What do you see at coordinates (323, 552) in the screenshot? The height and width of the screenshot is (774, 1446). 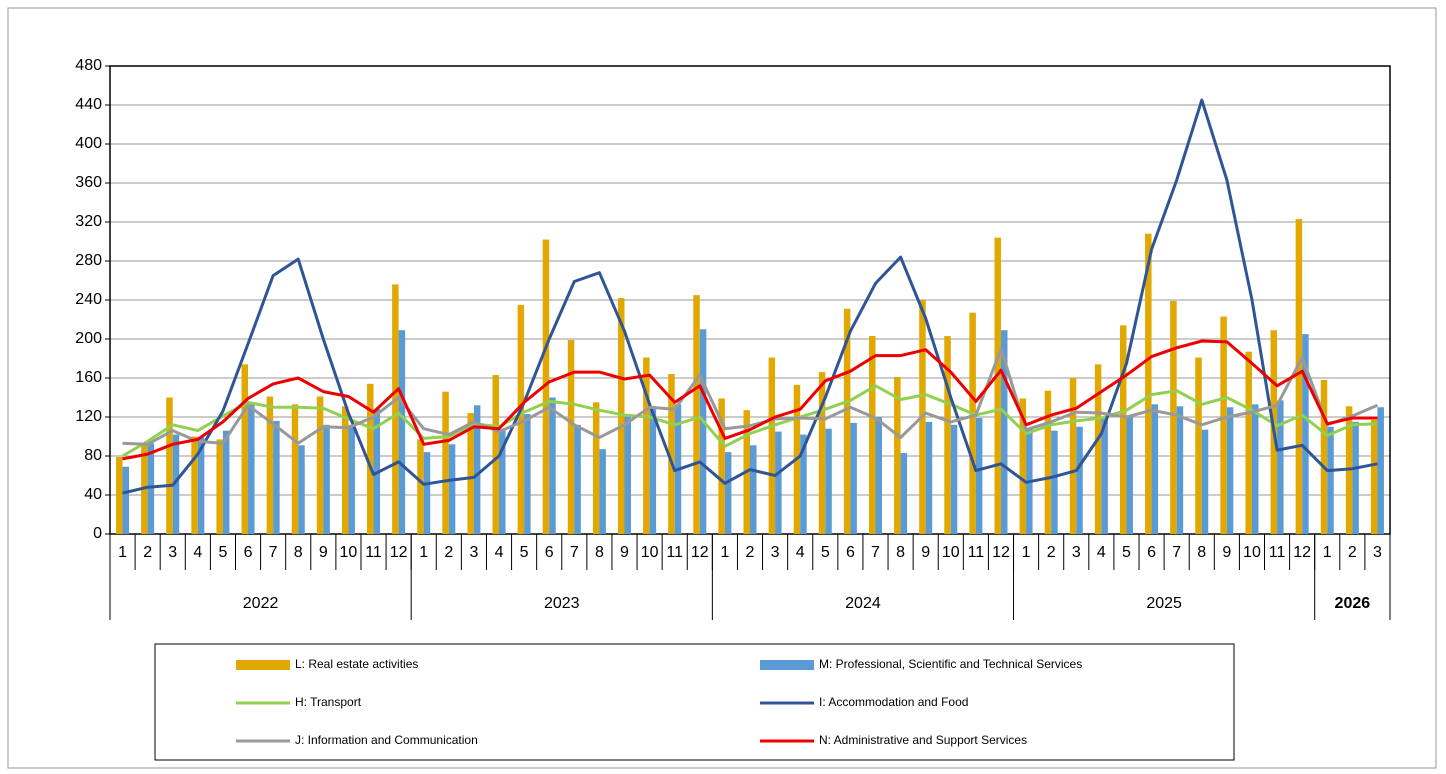 I see `x-tick-label: 9` at bounding box center [323, 552].